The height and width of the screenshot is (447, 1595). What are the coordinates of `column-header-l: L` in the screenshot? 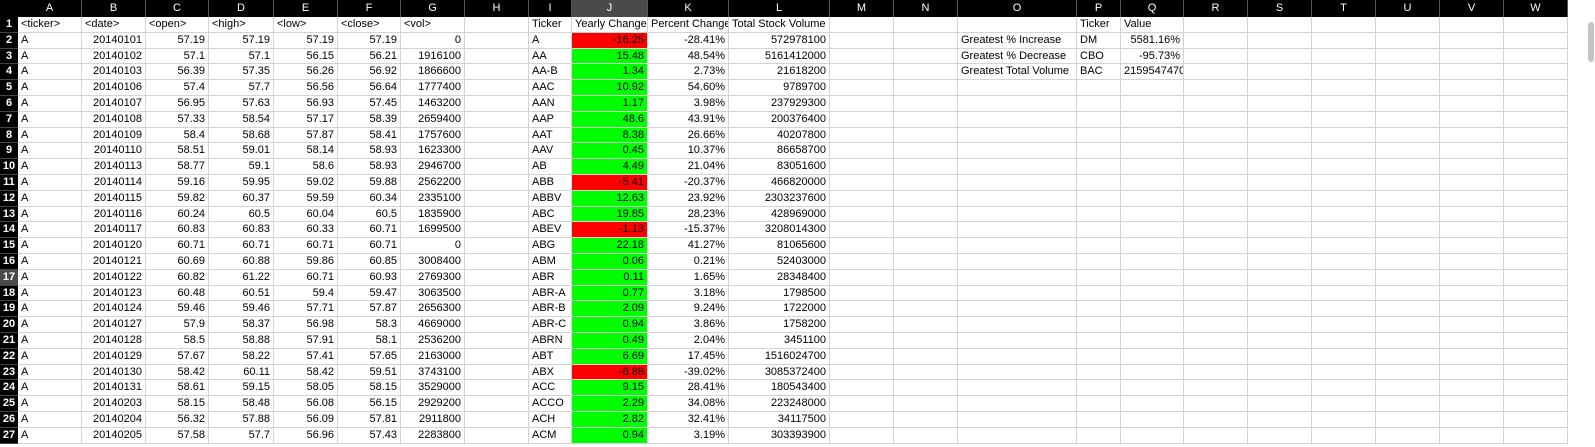 It's located at (779, 8).